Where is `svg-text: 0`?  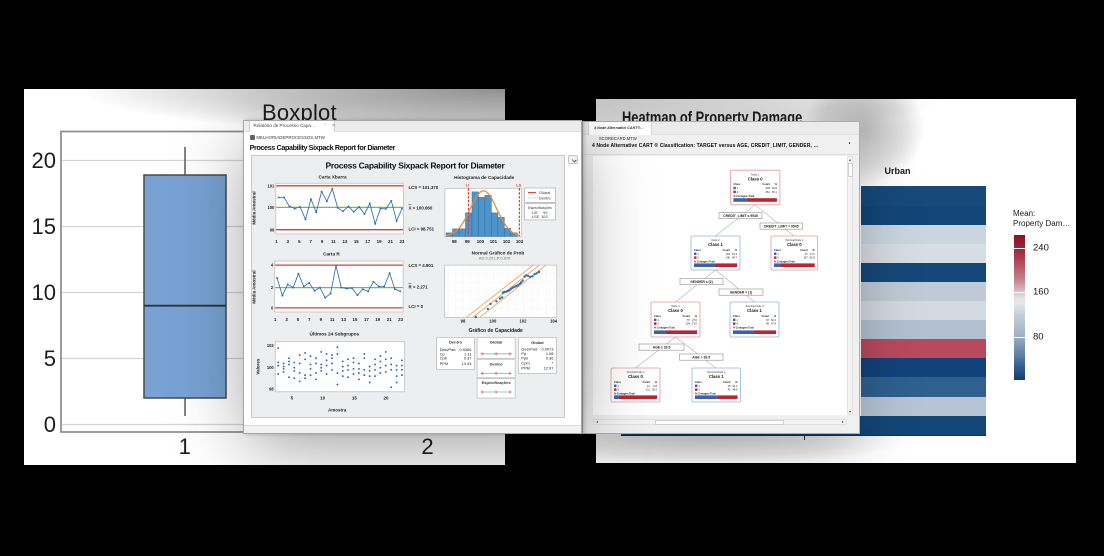 svg-text: 0 is located at coordinates (50, 424).